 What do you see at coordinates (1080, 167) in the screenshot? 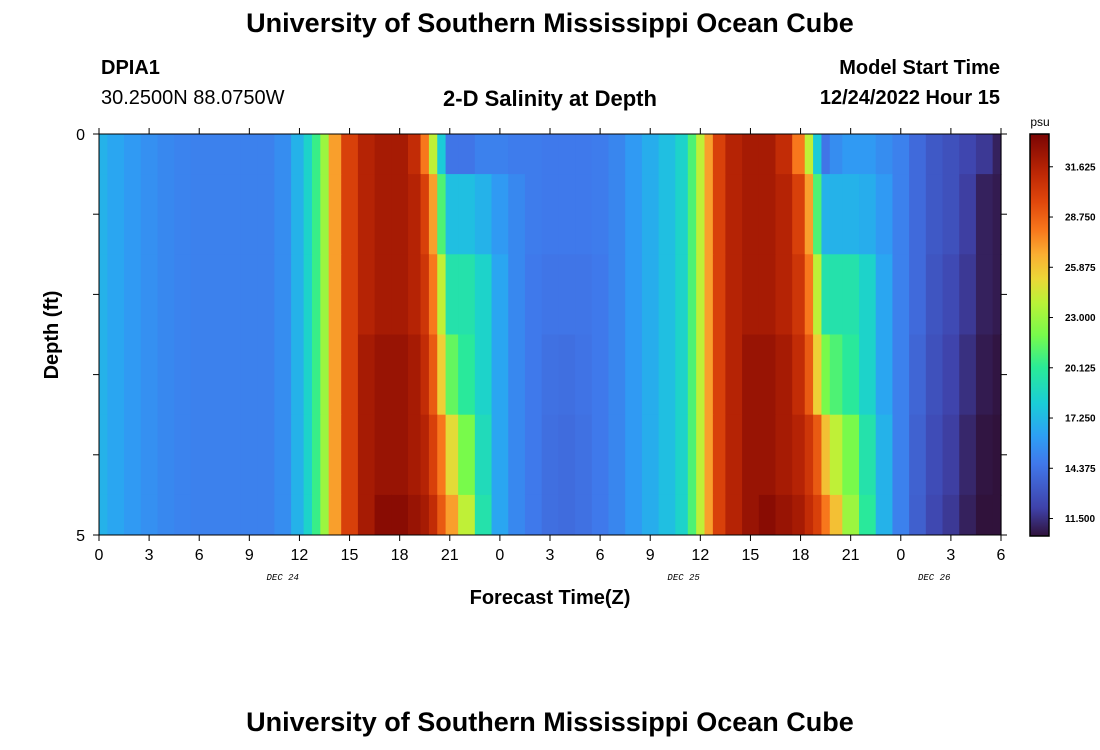
I see `colorbar-tick-label: 31.625` at bounding box center [1080, 167].